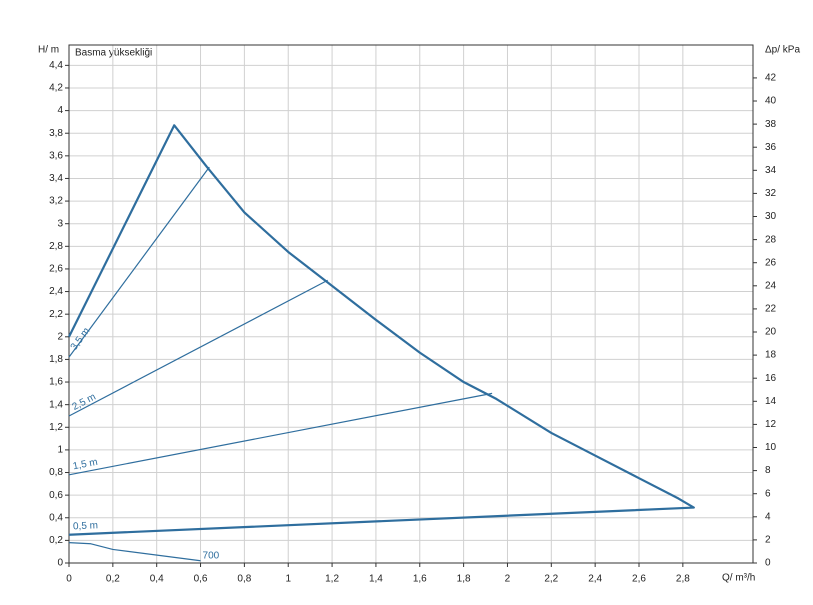 The image size is (813, 605). What do you see at coordinates (157, 579) in the screenshot?
I see `x-tick-label: 0,4` at bounding box center [157, 579].